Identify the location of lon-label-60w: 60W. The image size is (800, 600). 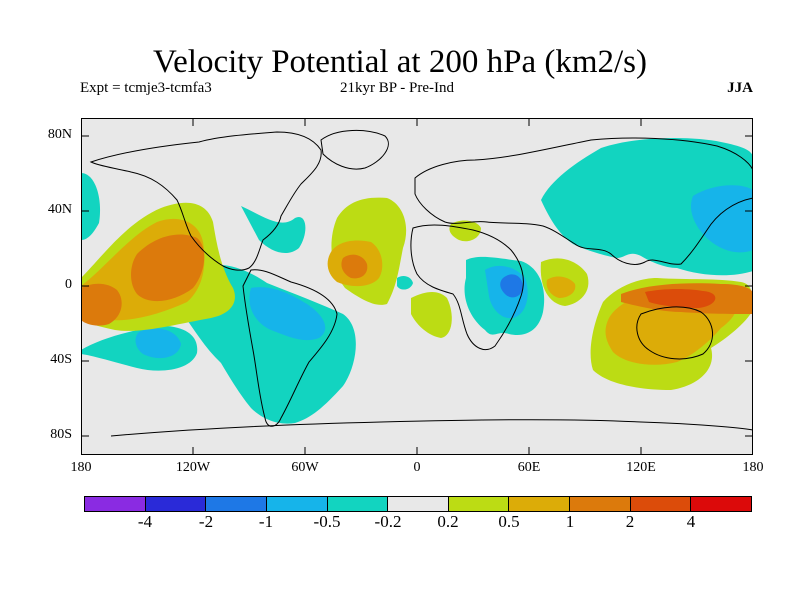
(305, 467).